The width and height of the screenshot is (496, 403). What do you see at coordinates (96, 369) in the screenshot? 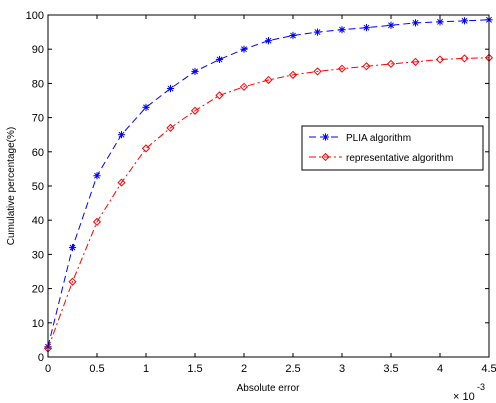
I see `x-tick-label: 0.5` at bounding box center [96, 369].